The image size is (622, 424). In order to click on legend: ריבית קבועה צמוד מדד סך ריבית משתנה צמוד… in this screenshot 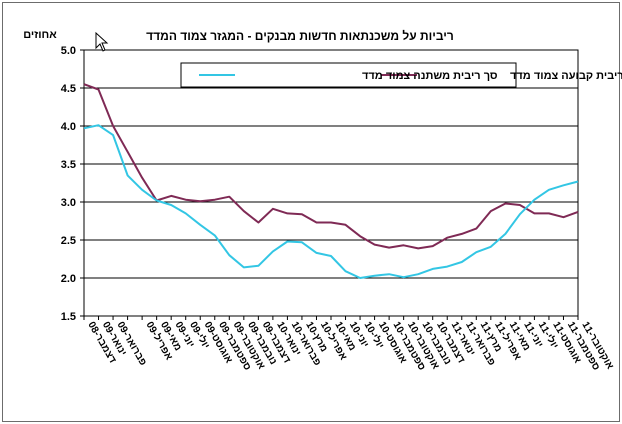, I will do `click(401, 75)`.